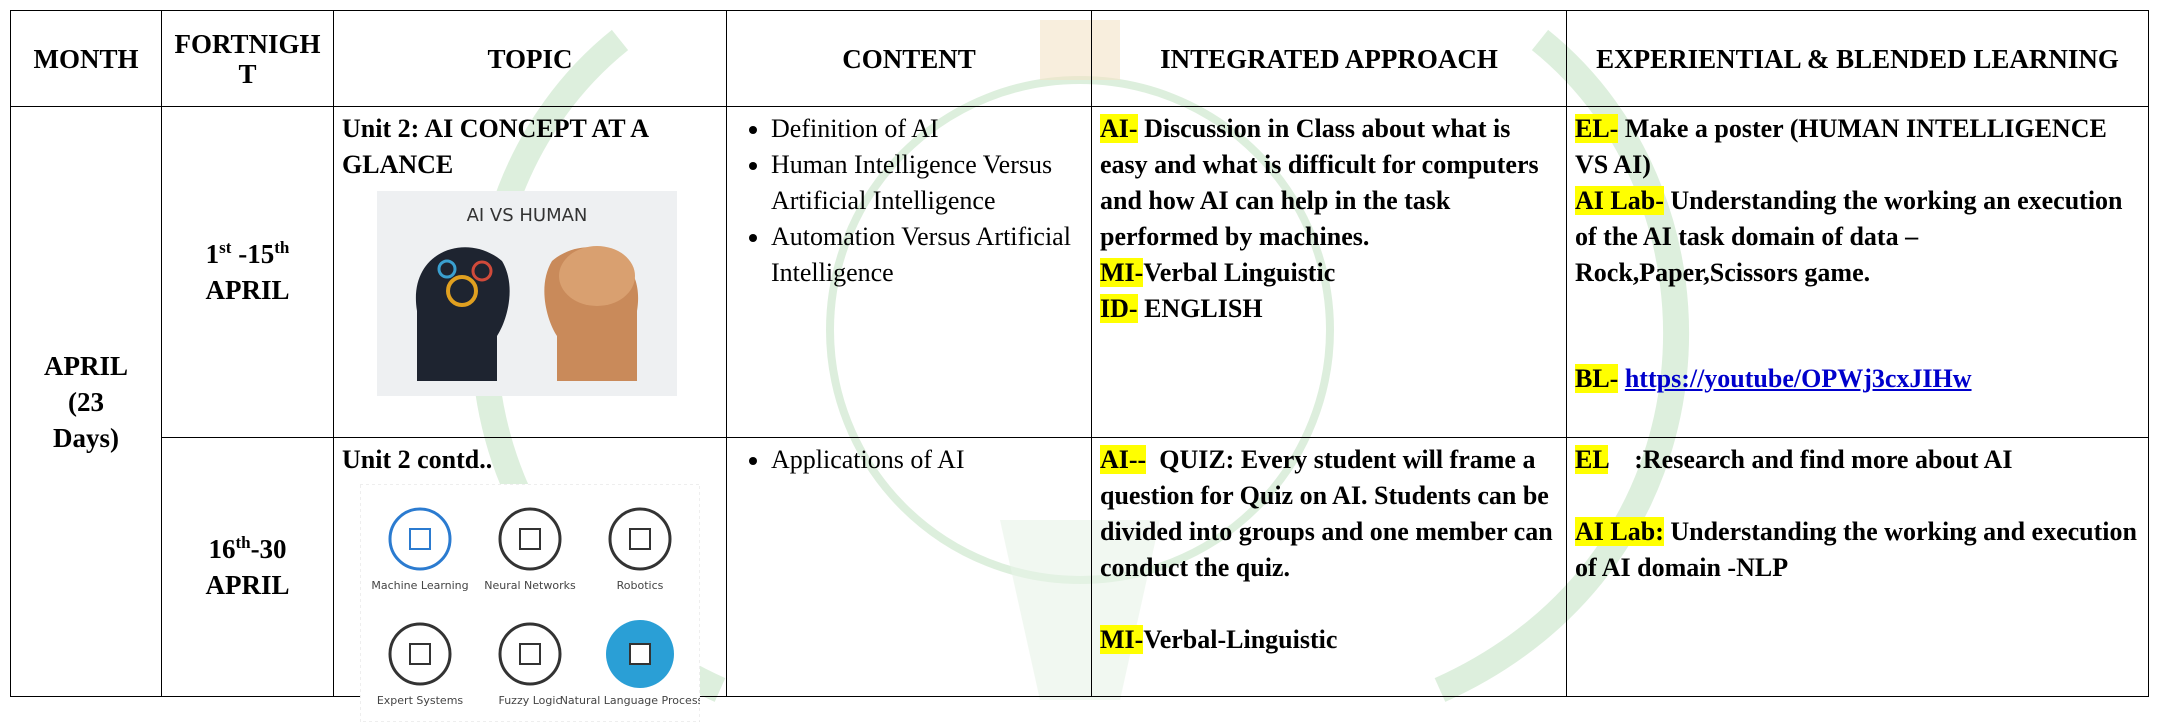  What do you see at coordinates (86, 58) in the screenshot?
I see `header-cell: MONTH` at bounding box center [86, 58].